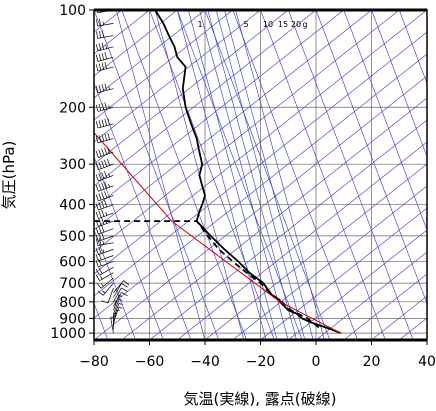 The height and width of the screenshot is (411, 436). What do you see at coordinates (296, 24) in the screenshot?
I see `mixing-ratio-label: 20` at bounding box center [296, 24].